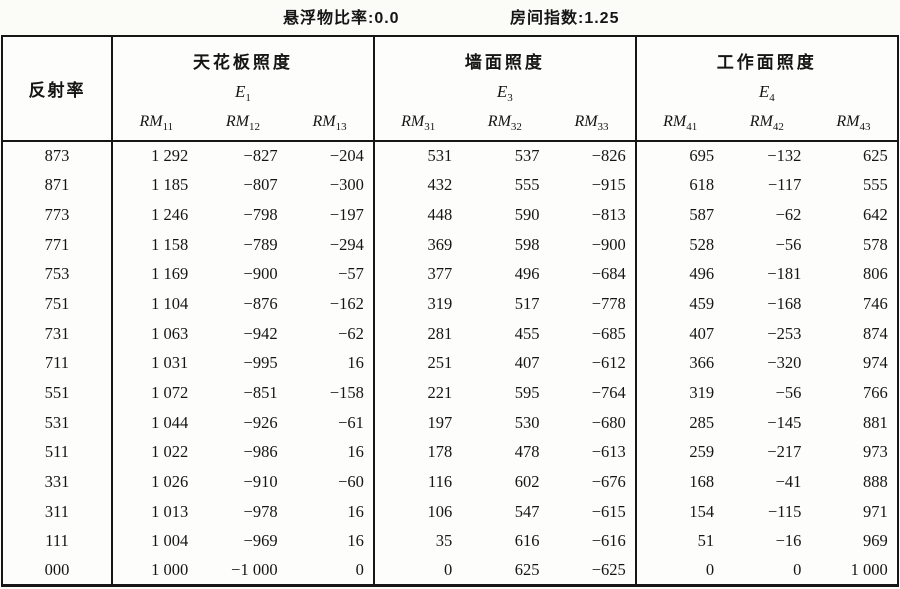  Describe the element at coordinates (330, 482) in the screenshot. I see `value-cell: −60` at that location.